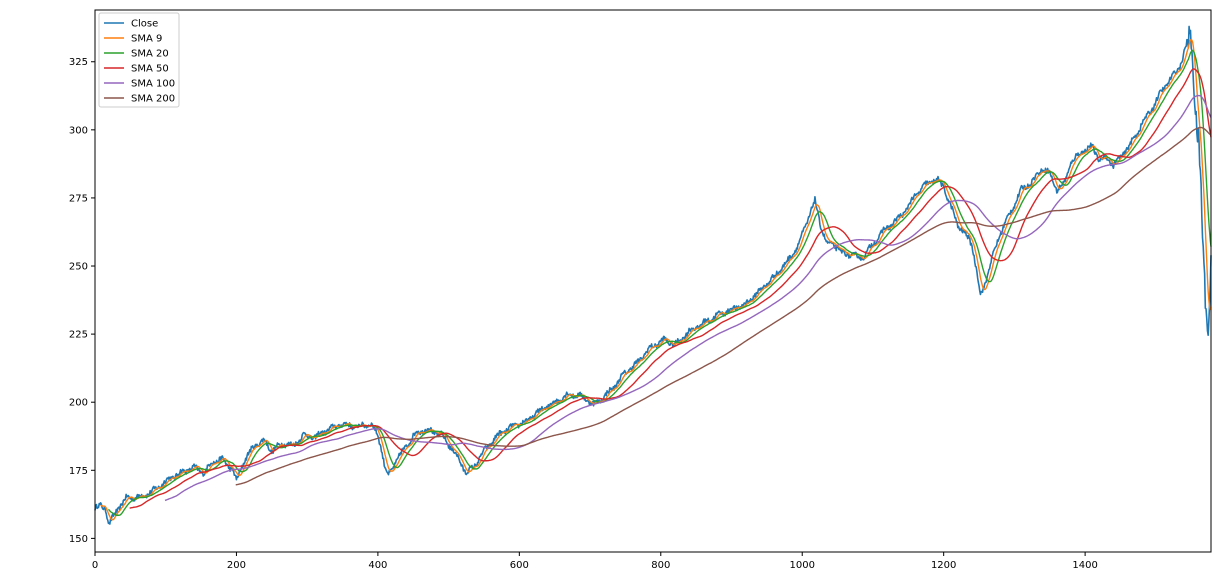 Image resolution: width=1223 pixels, height=583 pixels. What do you see at coordinates (78, 62) in the screenshot?
I see `y-tick-label: 325` at bounding box center [78, 62].